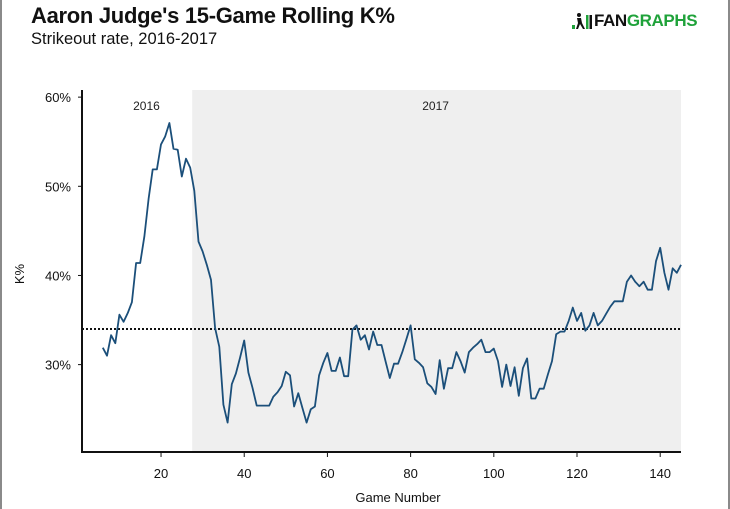 Image resolution: width=730 pixels, height=509 pixels. I want to click on fangraphs-logo: FAN GRAPHS, so click(635, 21).